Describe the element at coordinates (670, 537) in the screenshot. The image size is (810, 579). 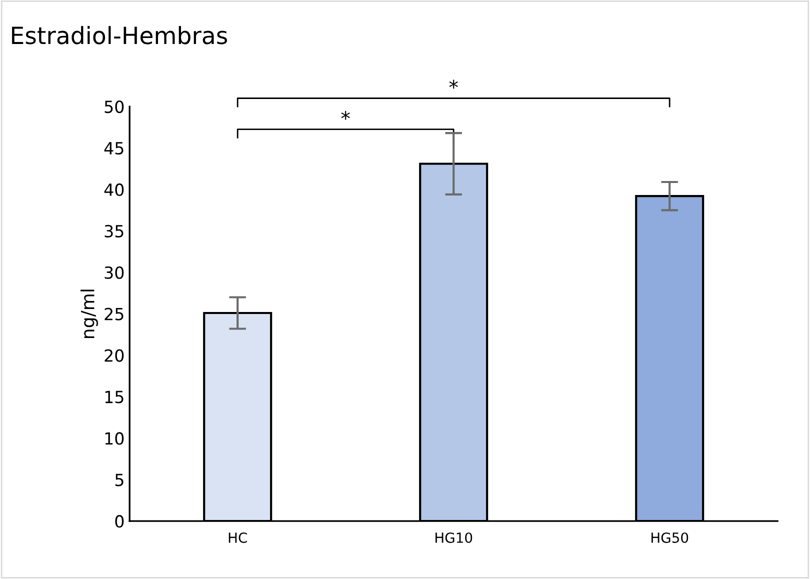
I see `x-tick-label: HG50` at that location.